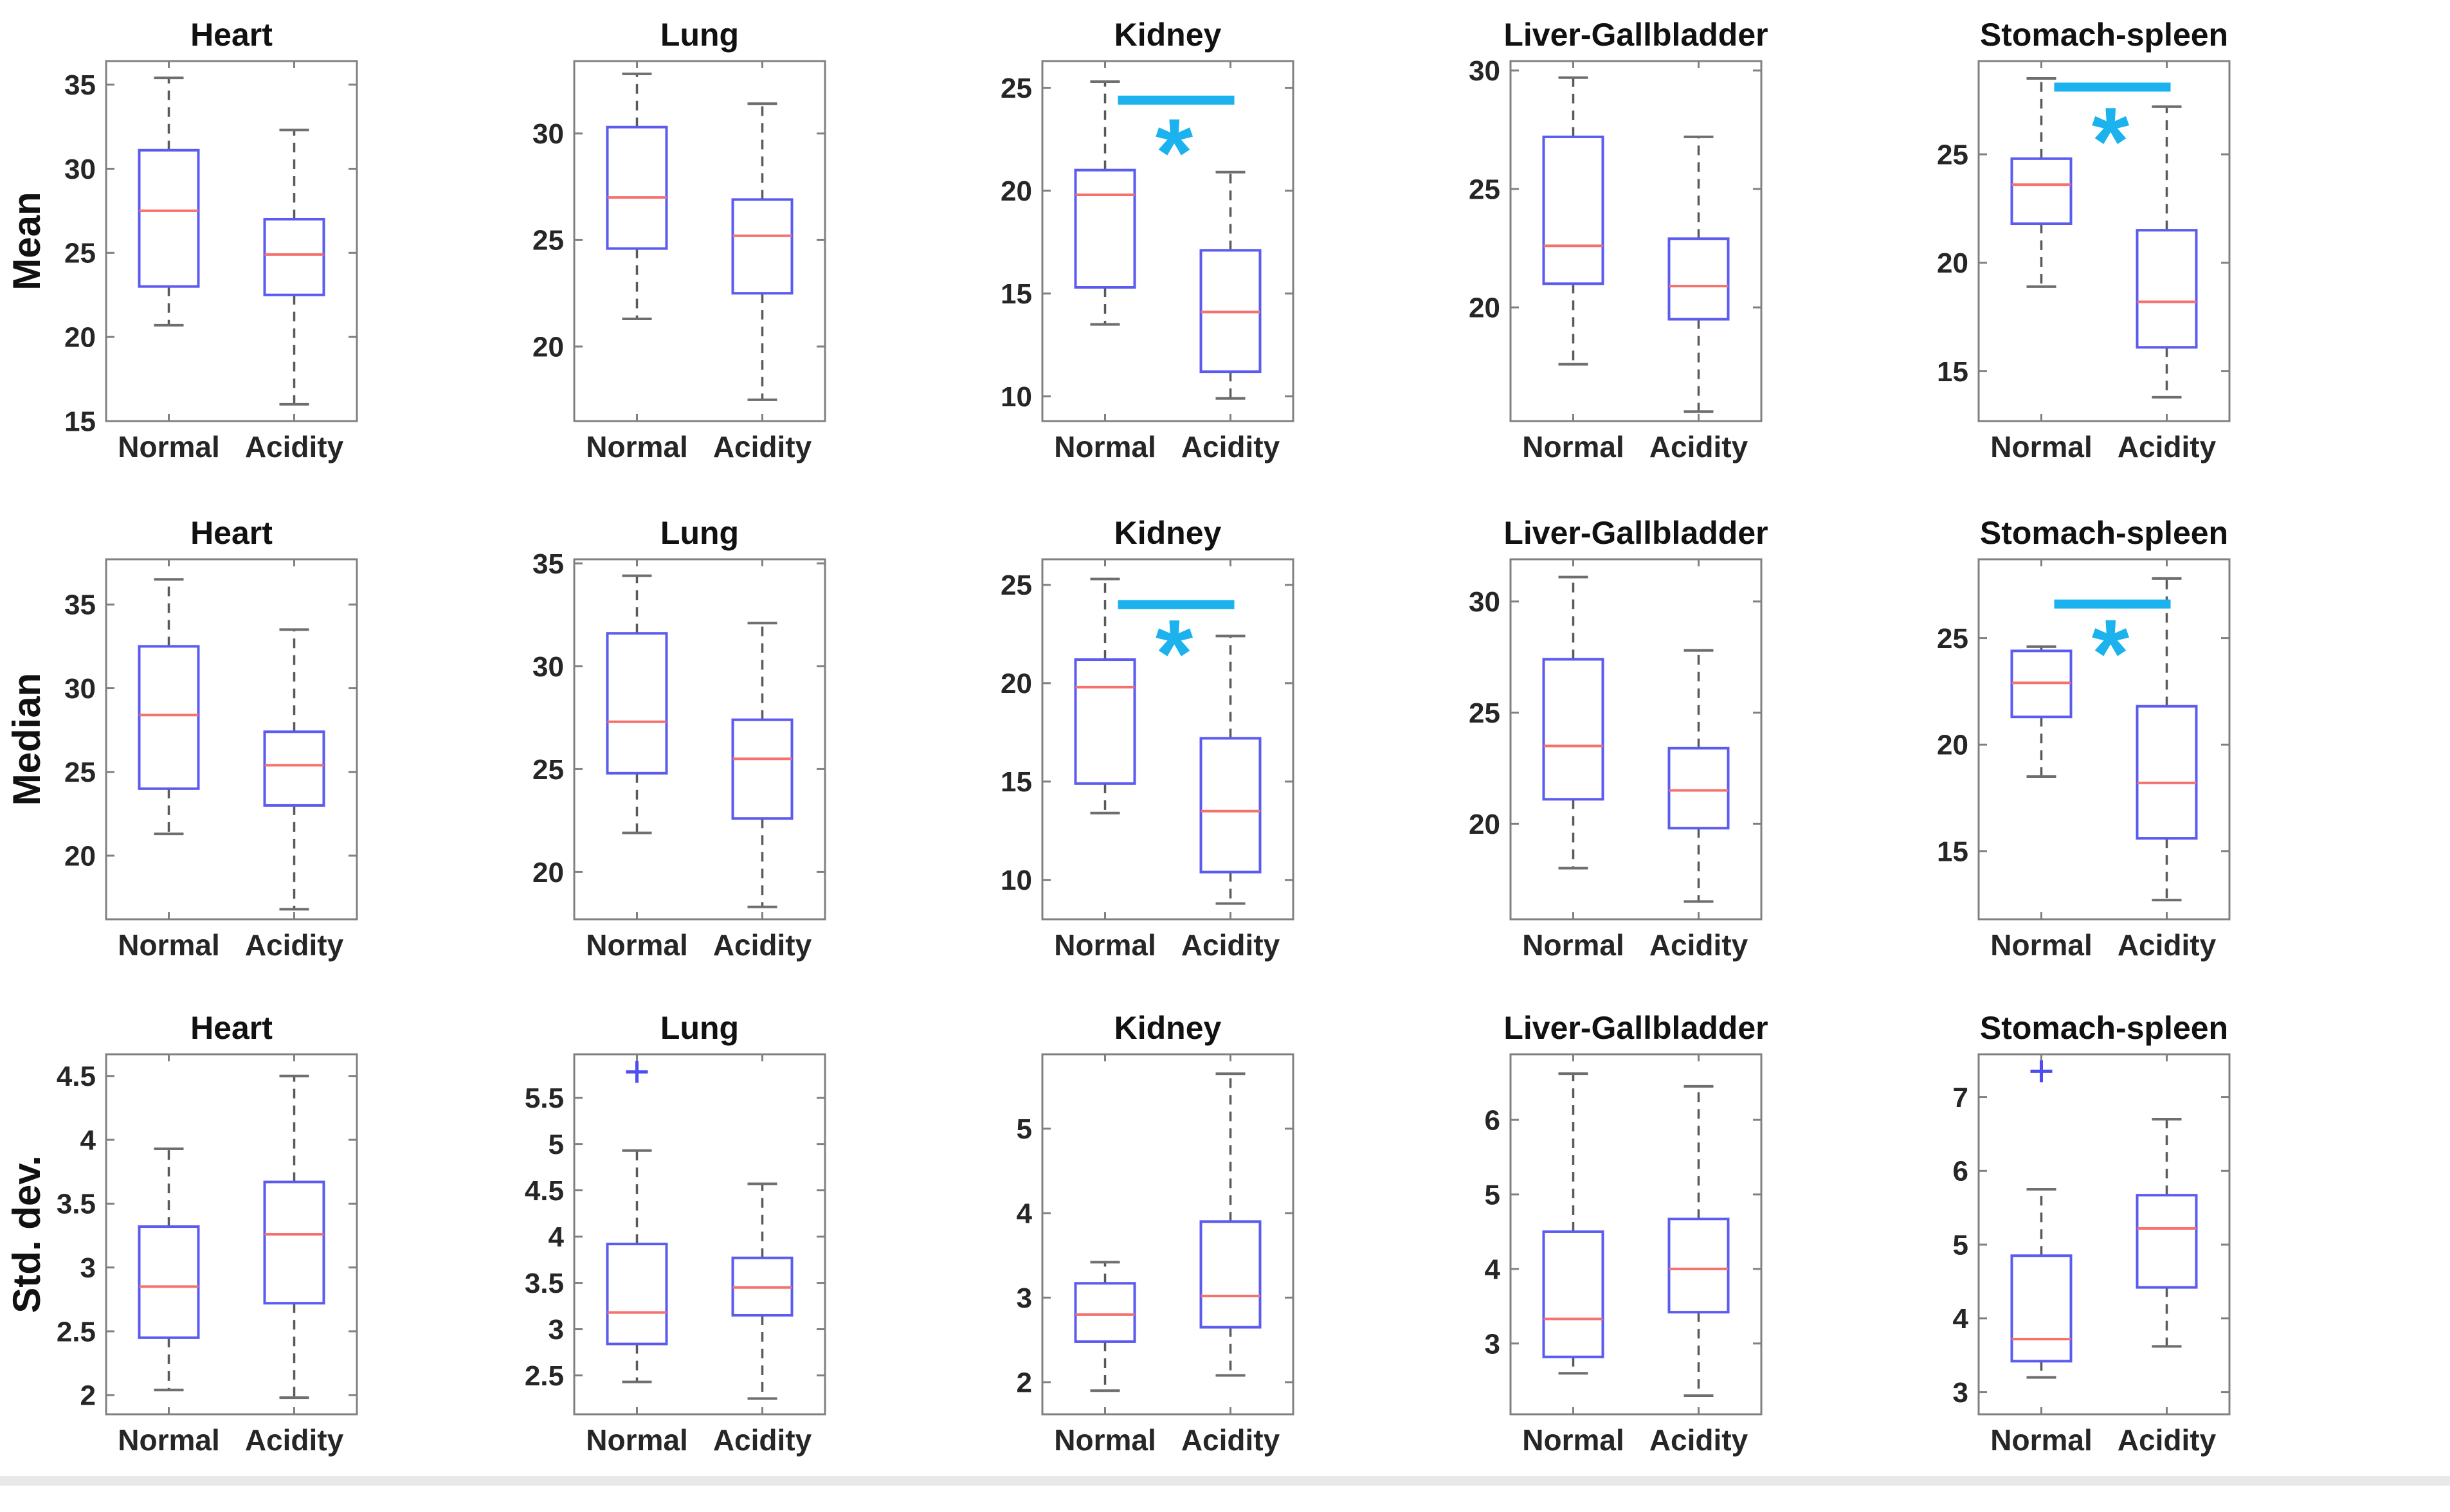  I want to click on subplot-std-dev--heart: Heart 2 2.5 3 3.5 4 4.5 Normal Acidity, so click(207, 1234).